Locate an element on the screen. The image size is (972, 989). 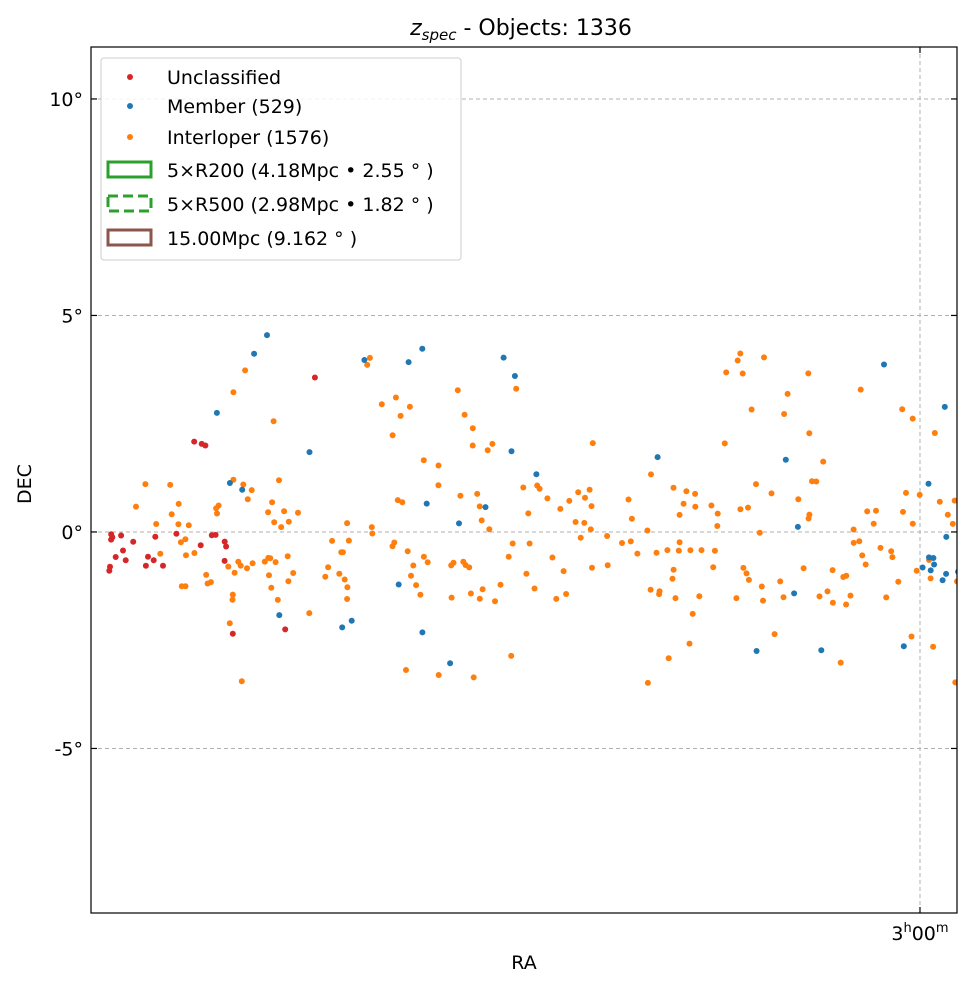
legend-label: Unclassified is located at coordinates (224, 78).